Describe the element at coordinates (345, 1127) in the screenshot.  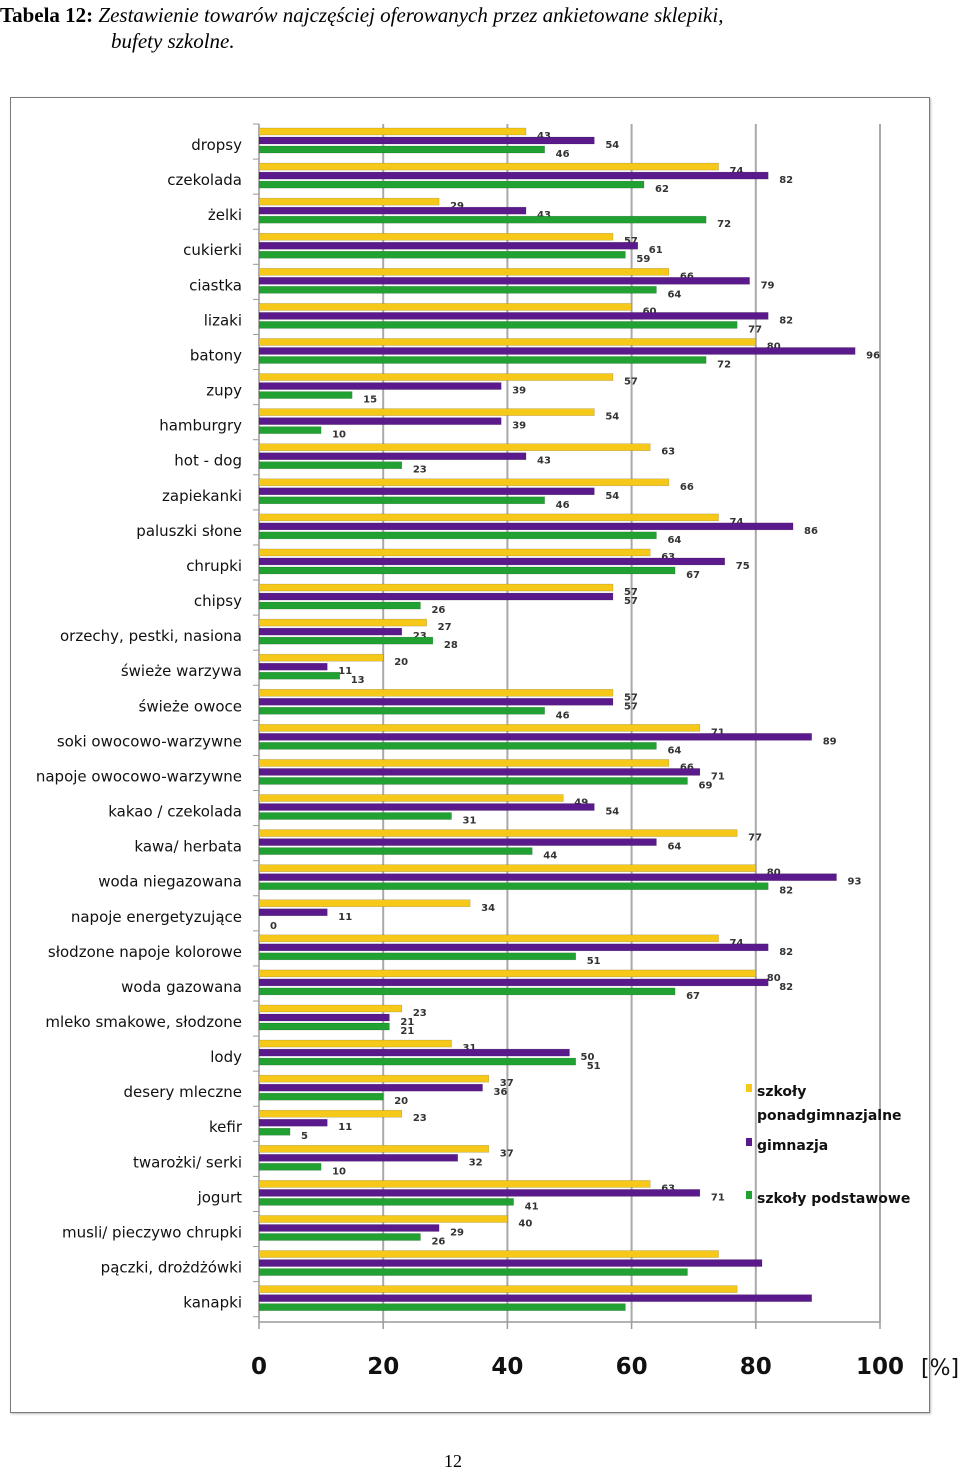
I see `data-label: 11` at that location.